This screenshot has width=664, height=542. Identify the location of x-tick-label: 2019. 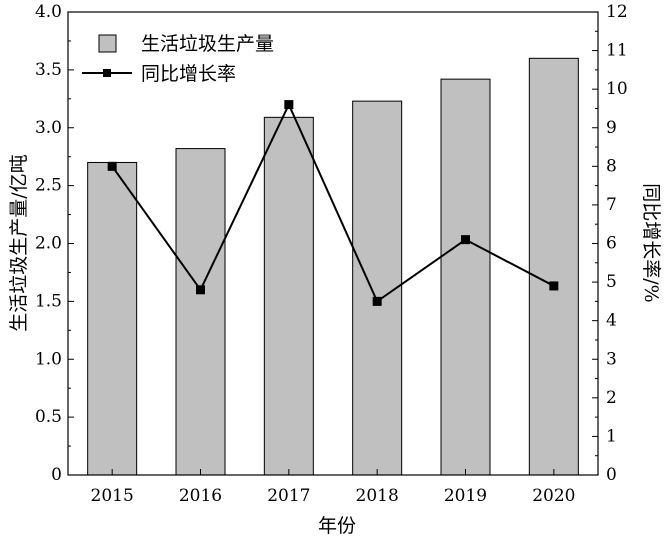
(465, 496).